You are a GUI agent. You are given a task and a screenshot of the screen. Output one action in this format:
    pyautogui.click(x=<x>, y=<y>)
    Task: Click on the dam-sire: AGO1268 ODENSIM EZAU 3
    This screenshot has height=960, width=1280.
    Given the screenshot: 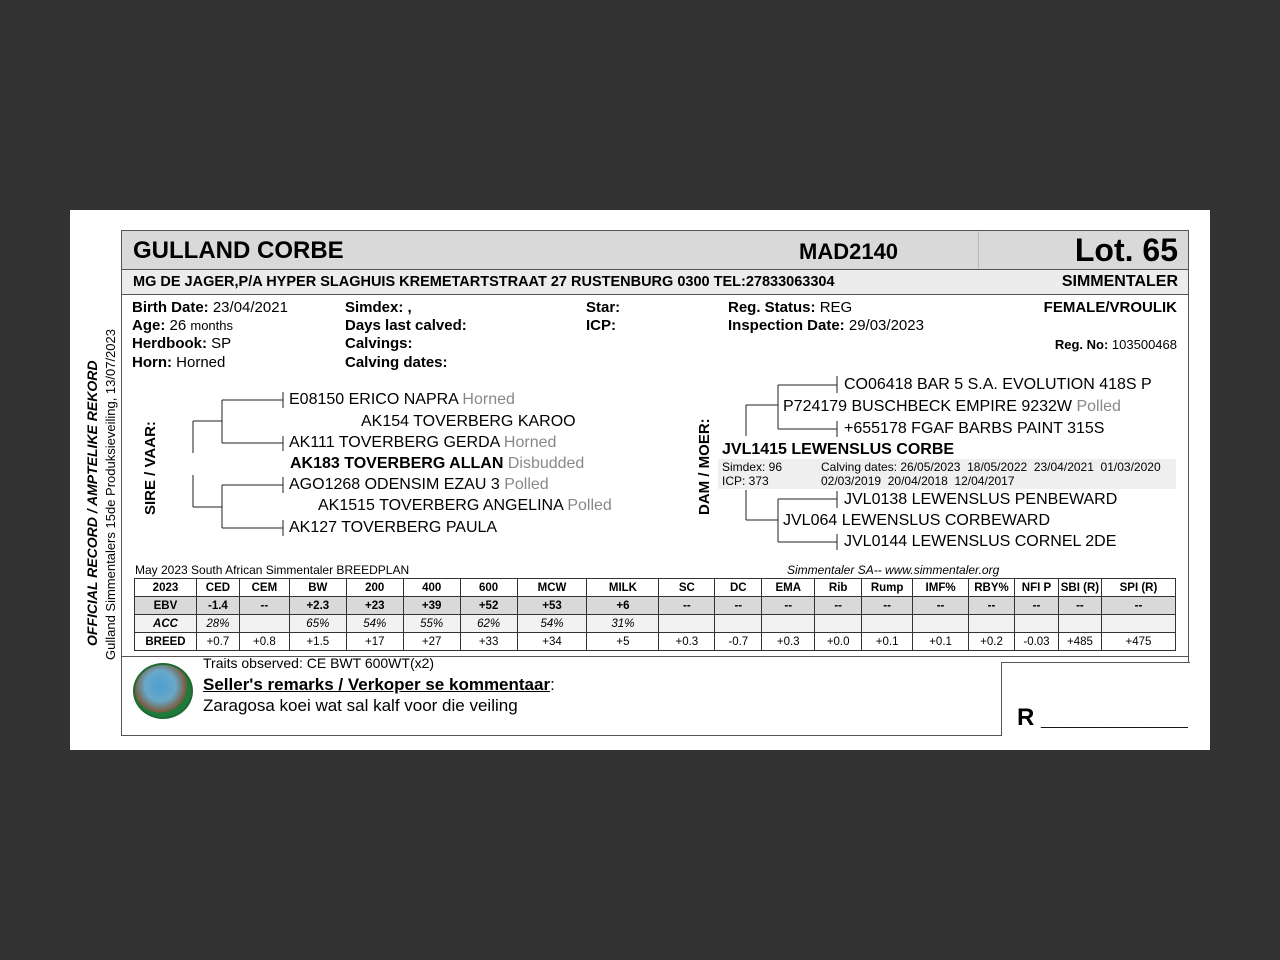 What is the action you would take?
    pyautogui.click(x=394, y=484)
    